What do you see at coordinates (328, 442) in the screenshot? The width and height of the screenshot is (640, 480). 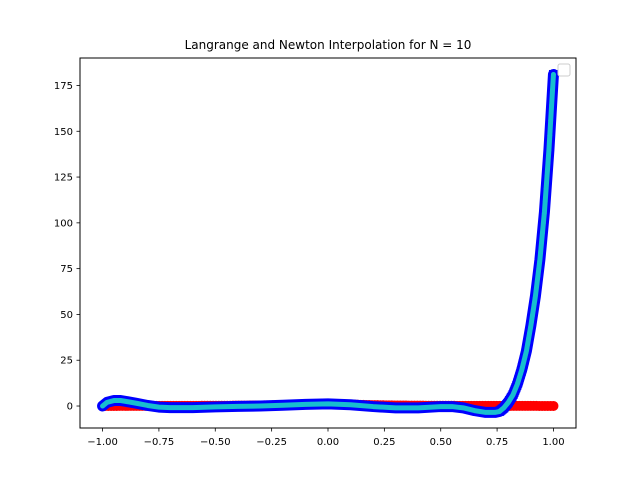 I see `x-tick-label: 0.00` at bounding box center [328, 442].